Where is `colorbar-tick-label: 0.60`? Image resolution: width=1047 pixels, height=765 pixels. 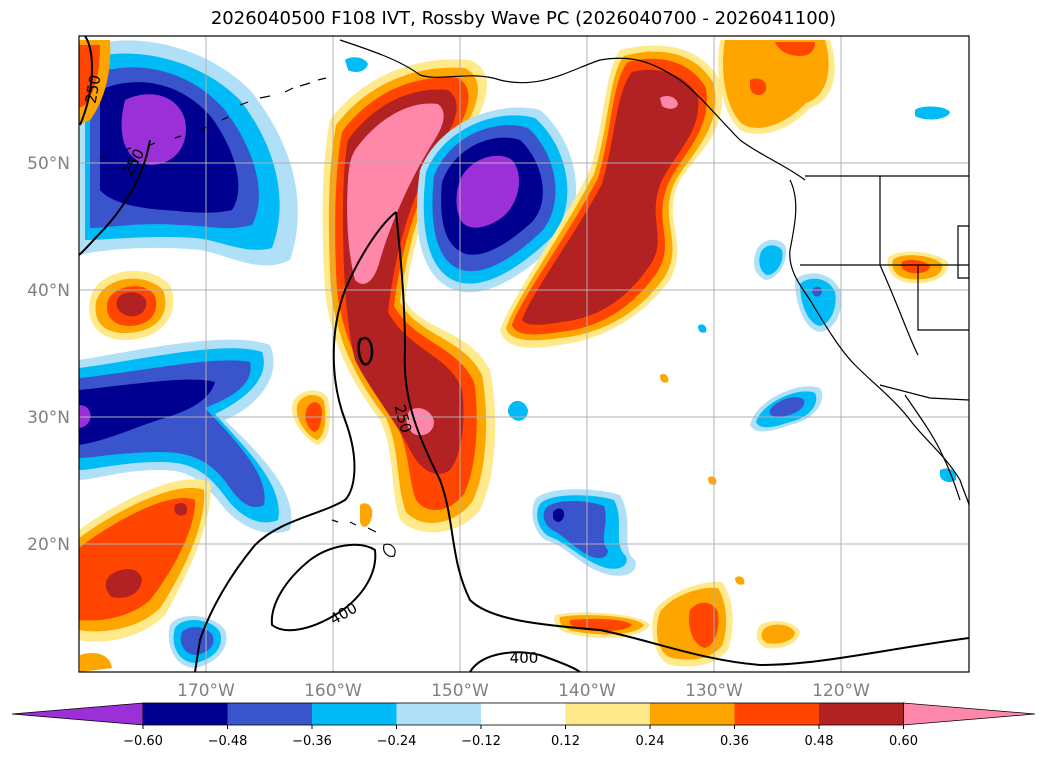
colorbar-tick-label: 0.60 is located at coordinates (903, 741).